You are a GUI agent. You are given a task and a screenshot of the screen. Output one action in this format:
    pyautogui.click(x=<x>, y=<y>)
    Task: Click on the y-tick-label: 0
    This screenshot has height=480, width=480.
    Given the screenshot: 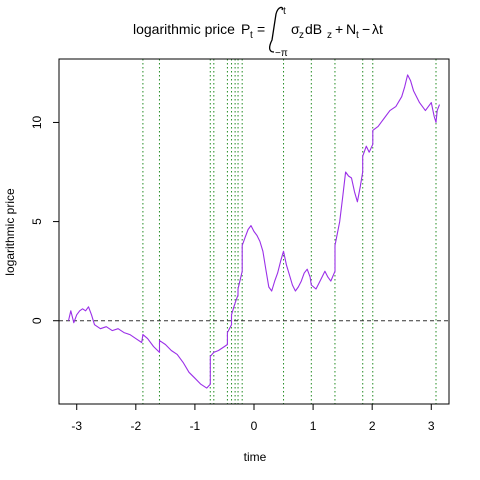 What is the action you would take?
    pyautogui.click(x=37, y=320)
    